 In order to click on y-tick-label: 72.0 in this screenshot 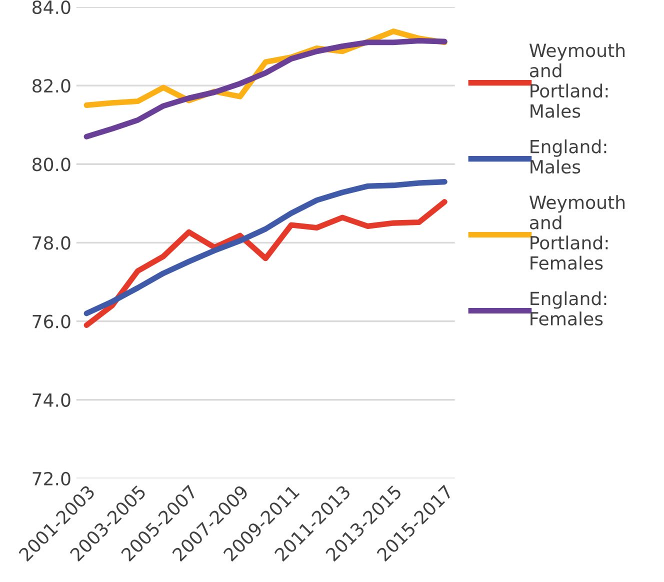, I will do `click(51, 479)`.